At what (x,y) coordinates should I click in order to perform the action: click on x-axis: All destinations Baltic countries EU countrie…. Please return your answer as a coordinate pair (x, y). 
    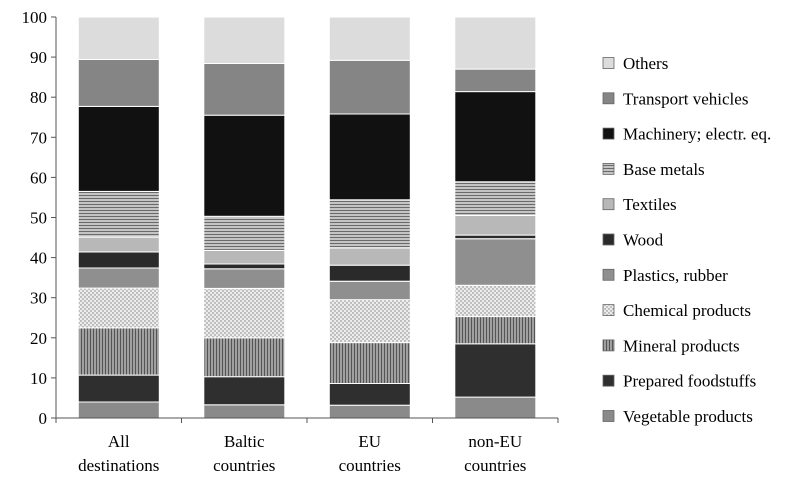
    Looking at the image, I should click on (307, 446).